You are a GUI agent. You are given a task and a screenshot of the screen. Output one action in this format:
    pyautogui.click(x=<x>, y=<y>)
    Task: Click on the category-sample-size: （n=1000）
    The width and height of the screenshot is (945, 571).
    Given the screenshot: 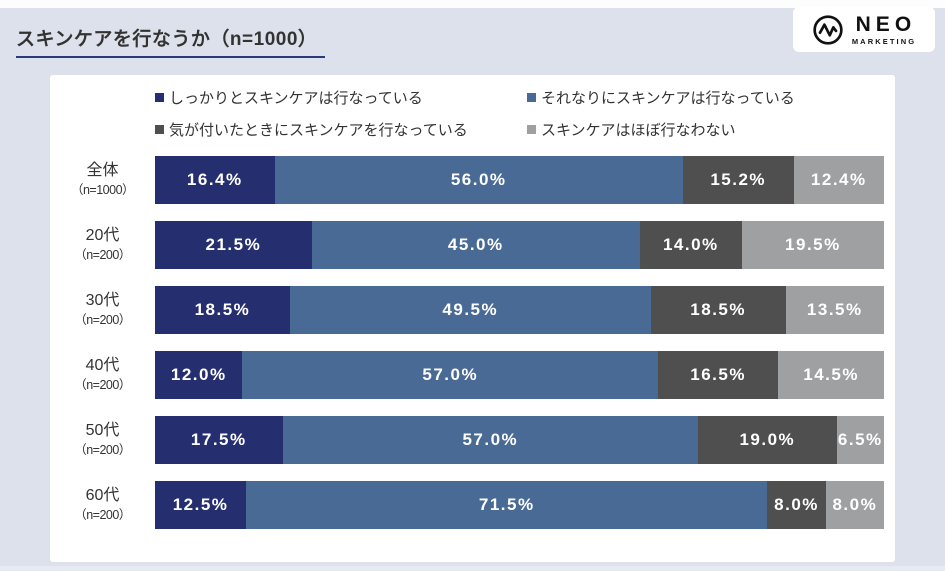 What is the action you would take?
    pyautogui.click(x=102, y=189)
    